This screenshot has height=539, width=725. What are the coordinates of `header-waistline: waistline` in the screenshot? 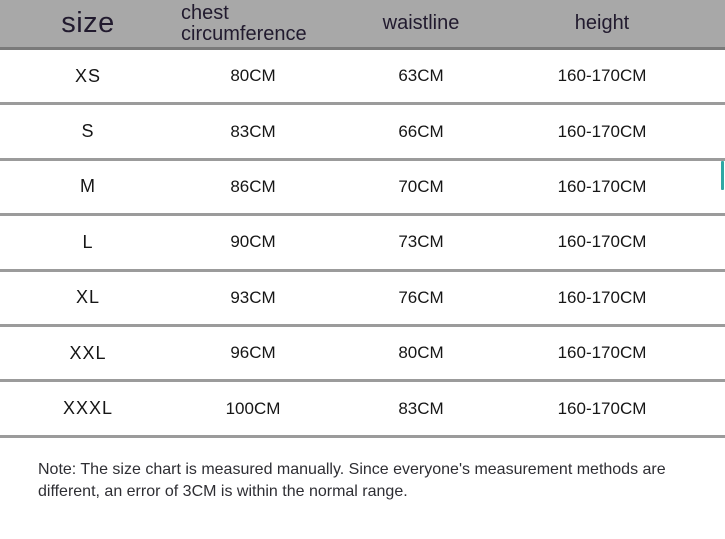 It's located at (421, 23).